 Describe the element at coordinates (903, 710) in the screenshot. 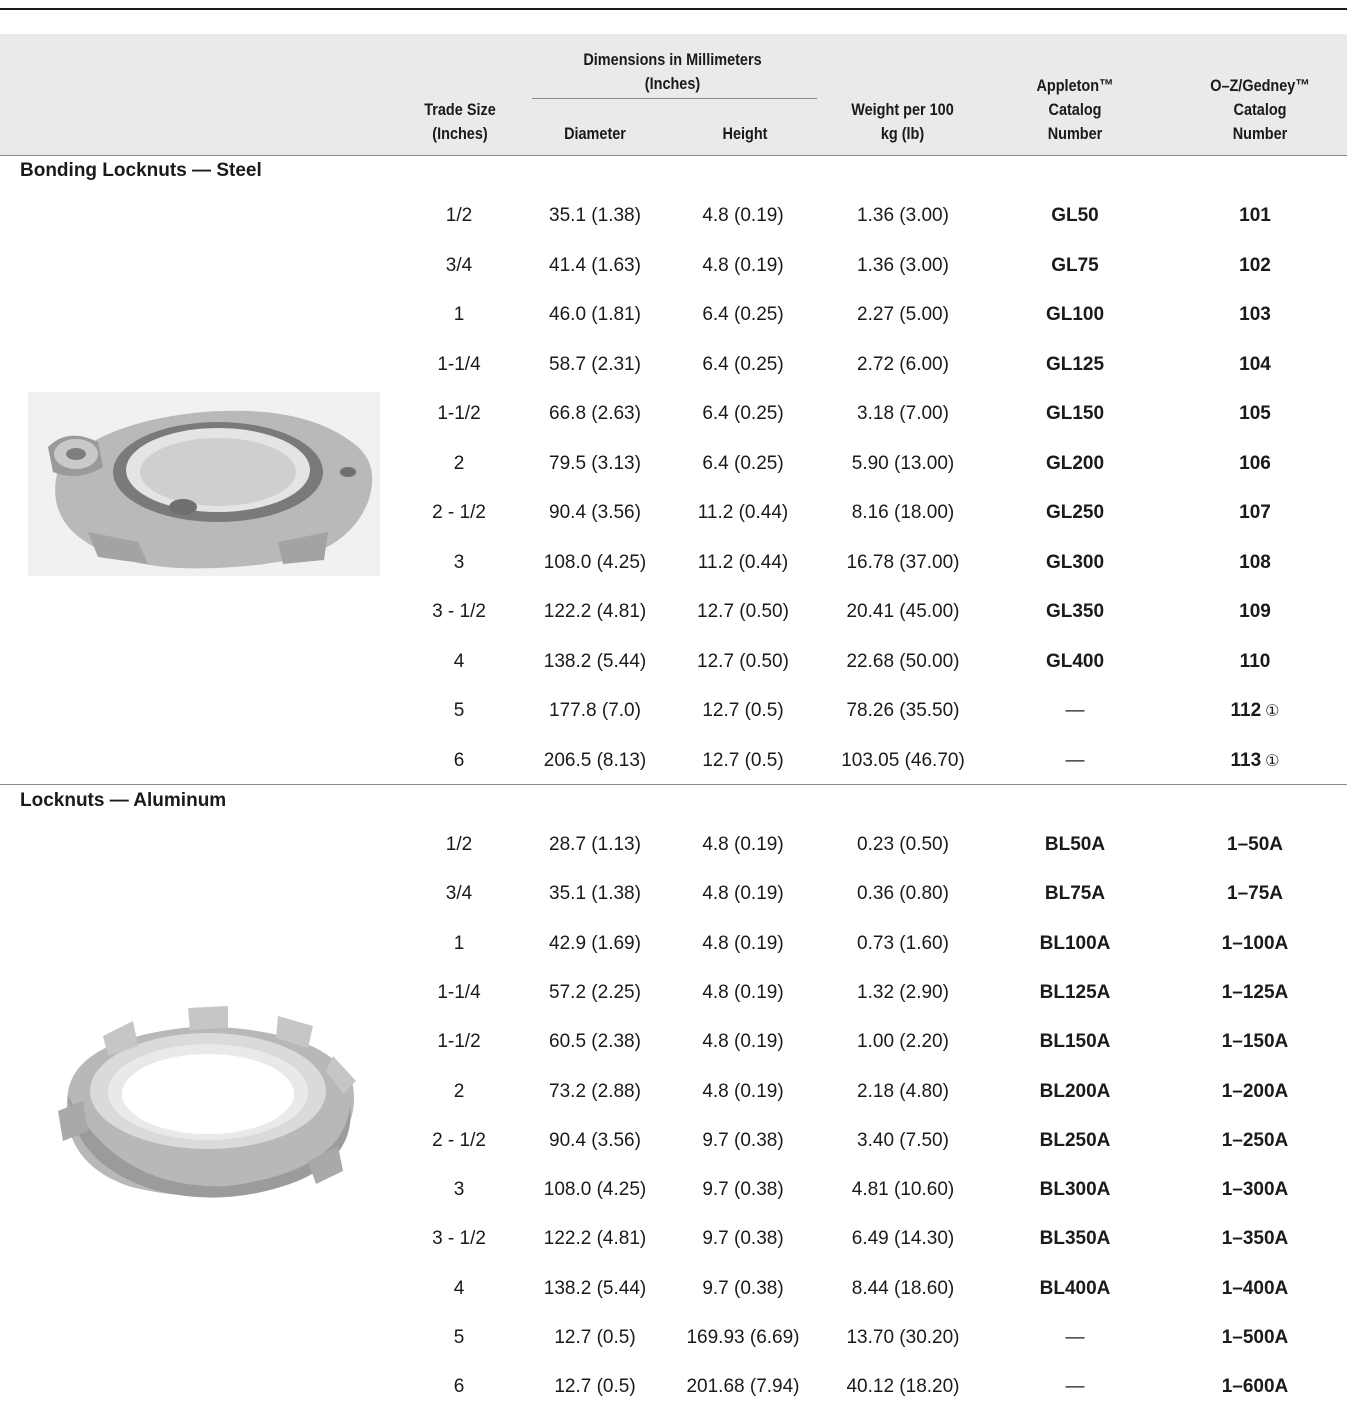

I see `weight-cell: 78.26 (35.50)` at that location.